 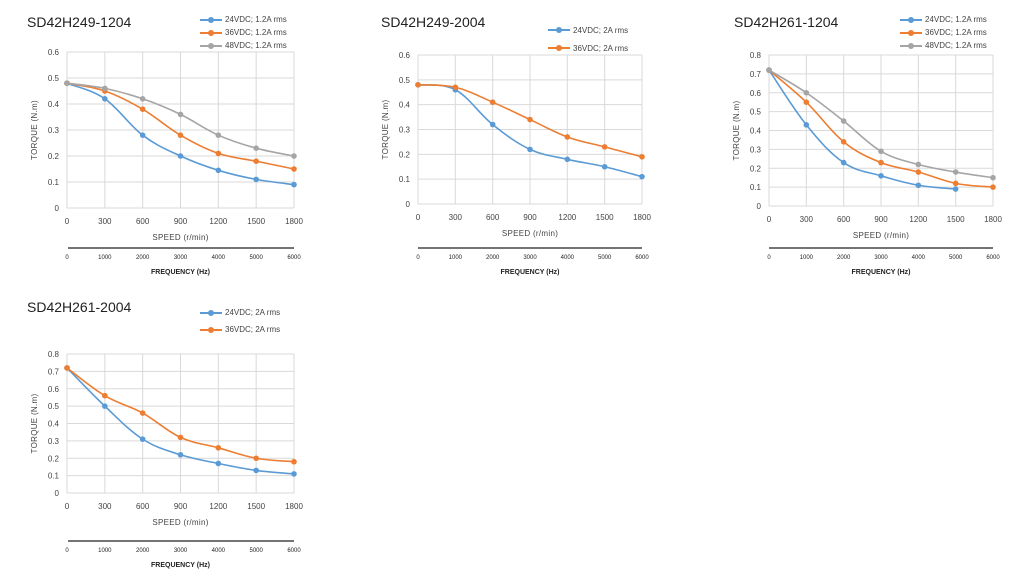 I want to click on legend-item: 36VDC; 1.2A rms, so click(x=943, y=32).